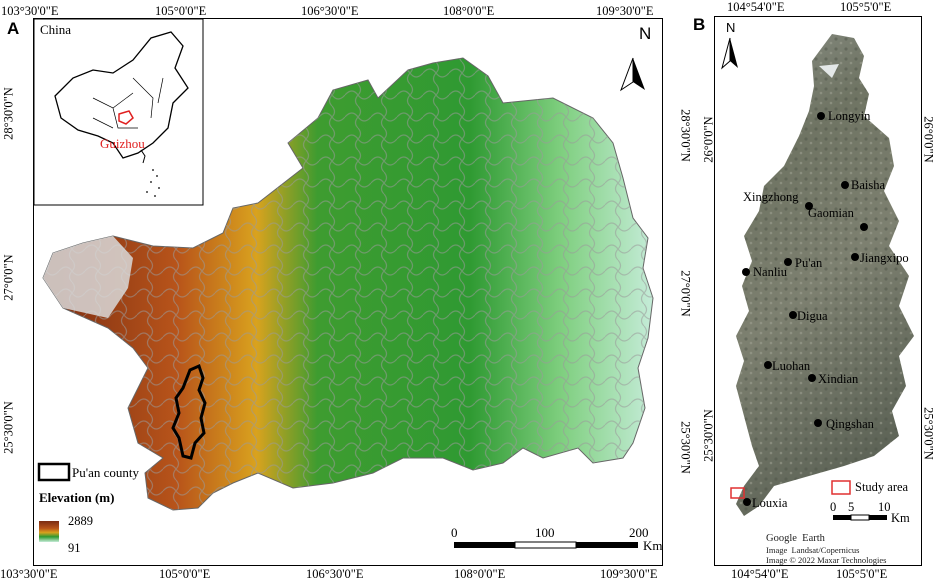 Image resolution: width=941 pixels, height=585 pixels. Describe the element at coordinates (866, 7) in the screenshot. I see `panel-b-top-coord-2: 105°5'0"E` at that location.